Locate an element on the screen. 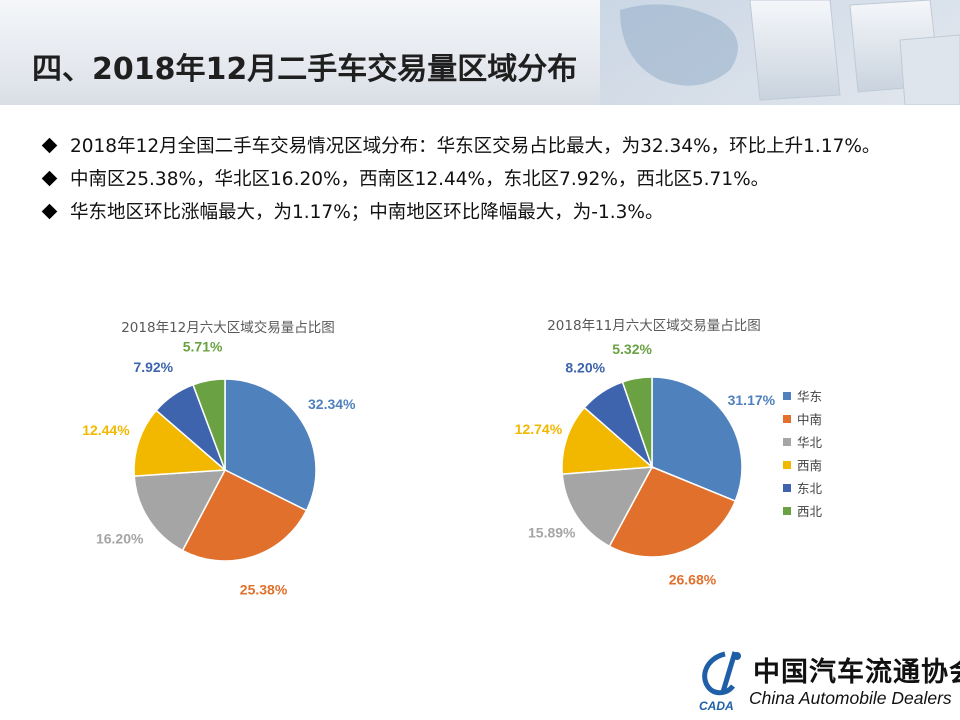 The image size is (960, 720). cada-logo-mark-icon: CADA is located at coordinates (720, 682).